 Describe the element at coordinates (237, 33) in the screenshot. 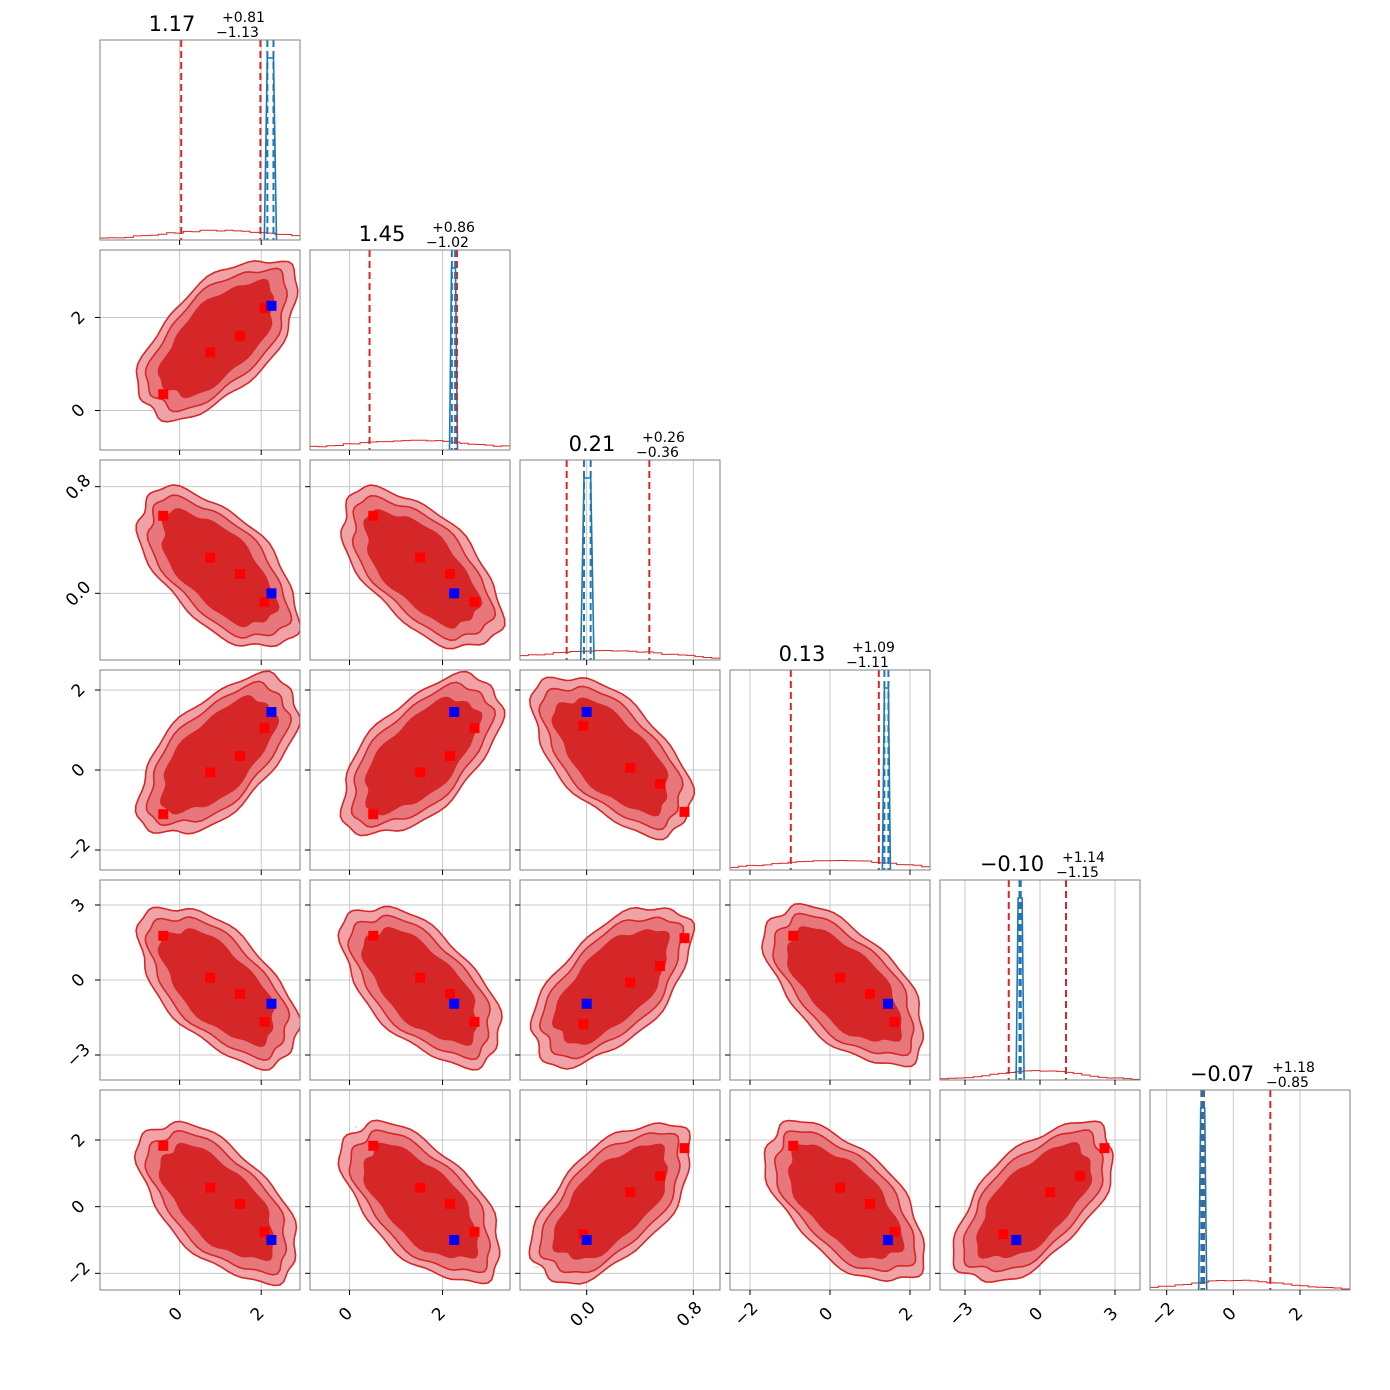

I see `title-minus: −1.13` at that location.